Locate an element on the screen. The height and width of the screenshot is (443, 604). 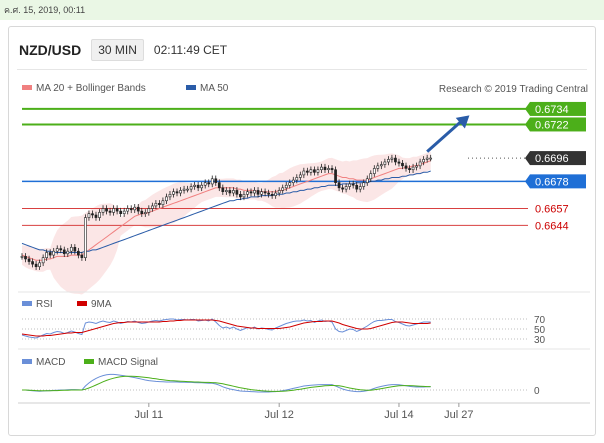
macd-legend-swatch is located at coordinates (27, 361).